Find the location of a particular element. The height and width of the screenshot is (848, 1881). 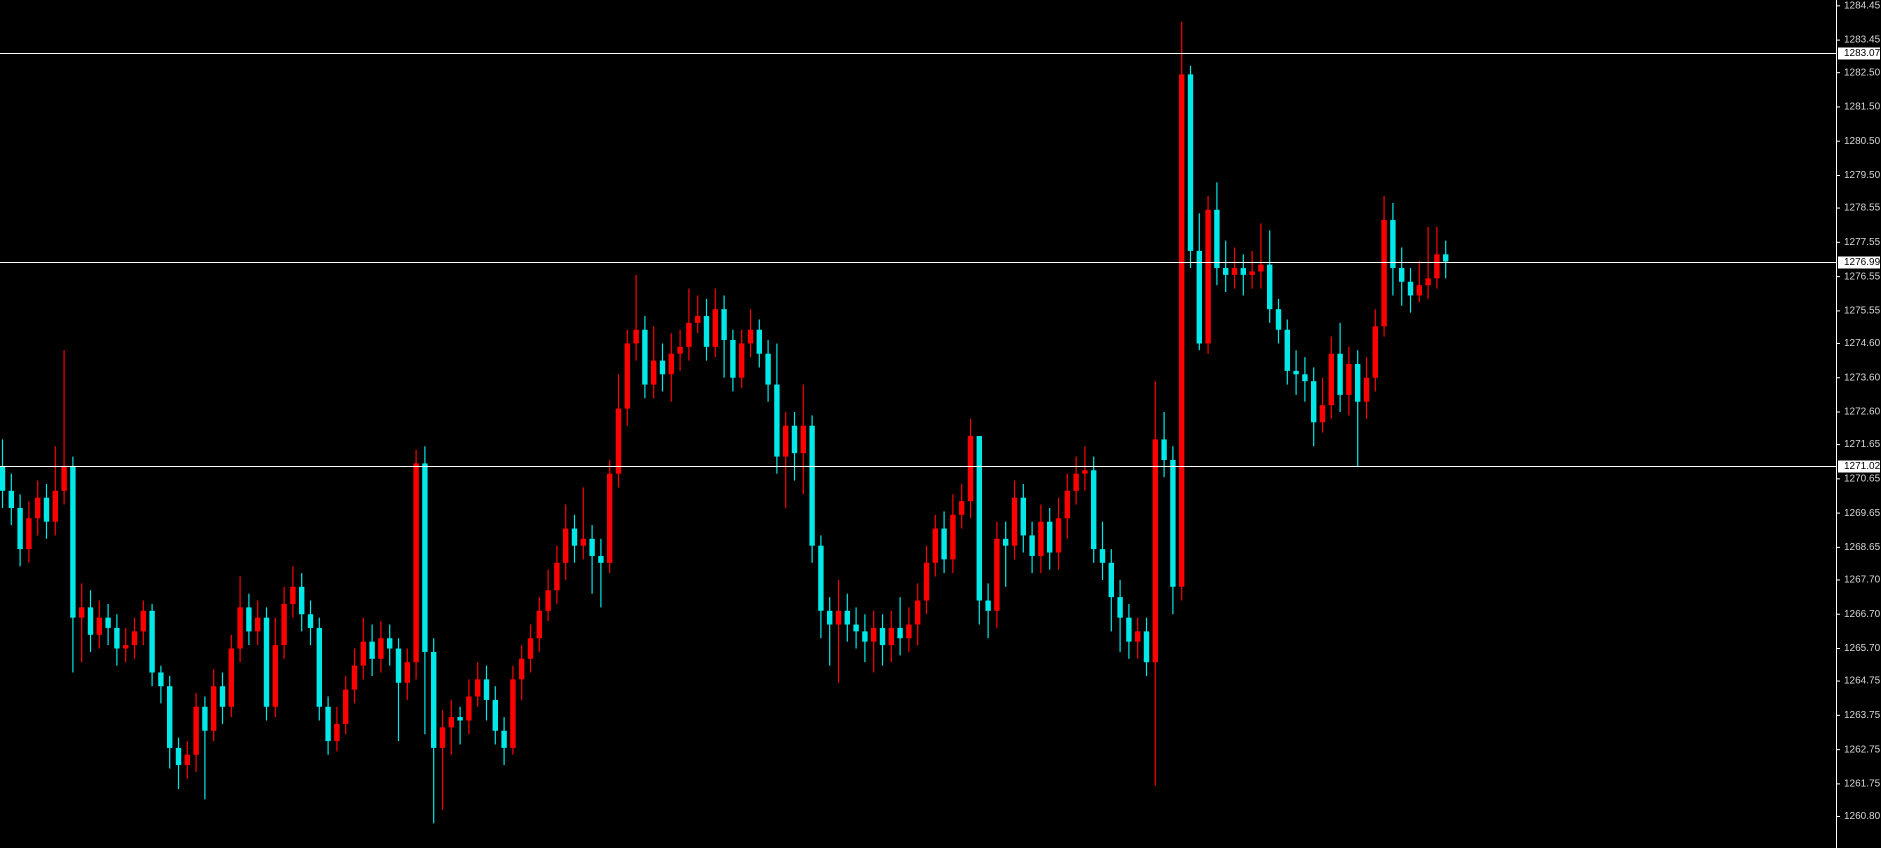

price-level-label: 1283.07 is located at coordinates (1862, 53).